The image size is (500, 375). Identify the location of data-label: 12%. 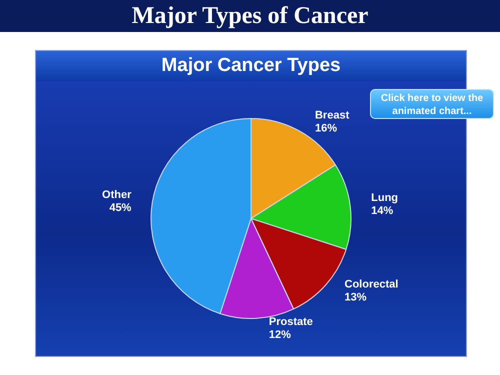
(280, 334).